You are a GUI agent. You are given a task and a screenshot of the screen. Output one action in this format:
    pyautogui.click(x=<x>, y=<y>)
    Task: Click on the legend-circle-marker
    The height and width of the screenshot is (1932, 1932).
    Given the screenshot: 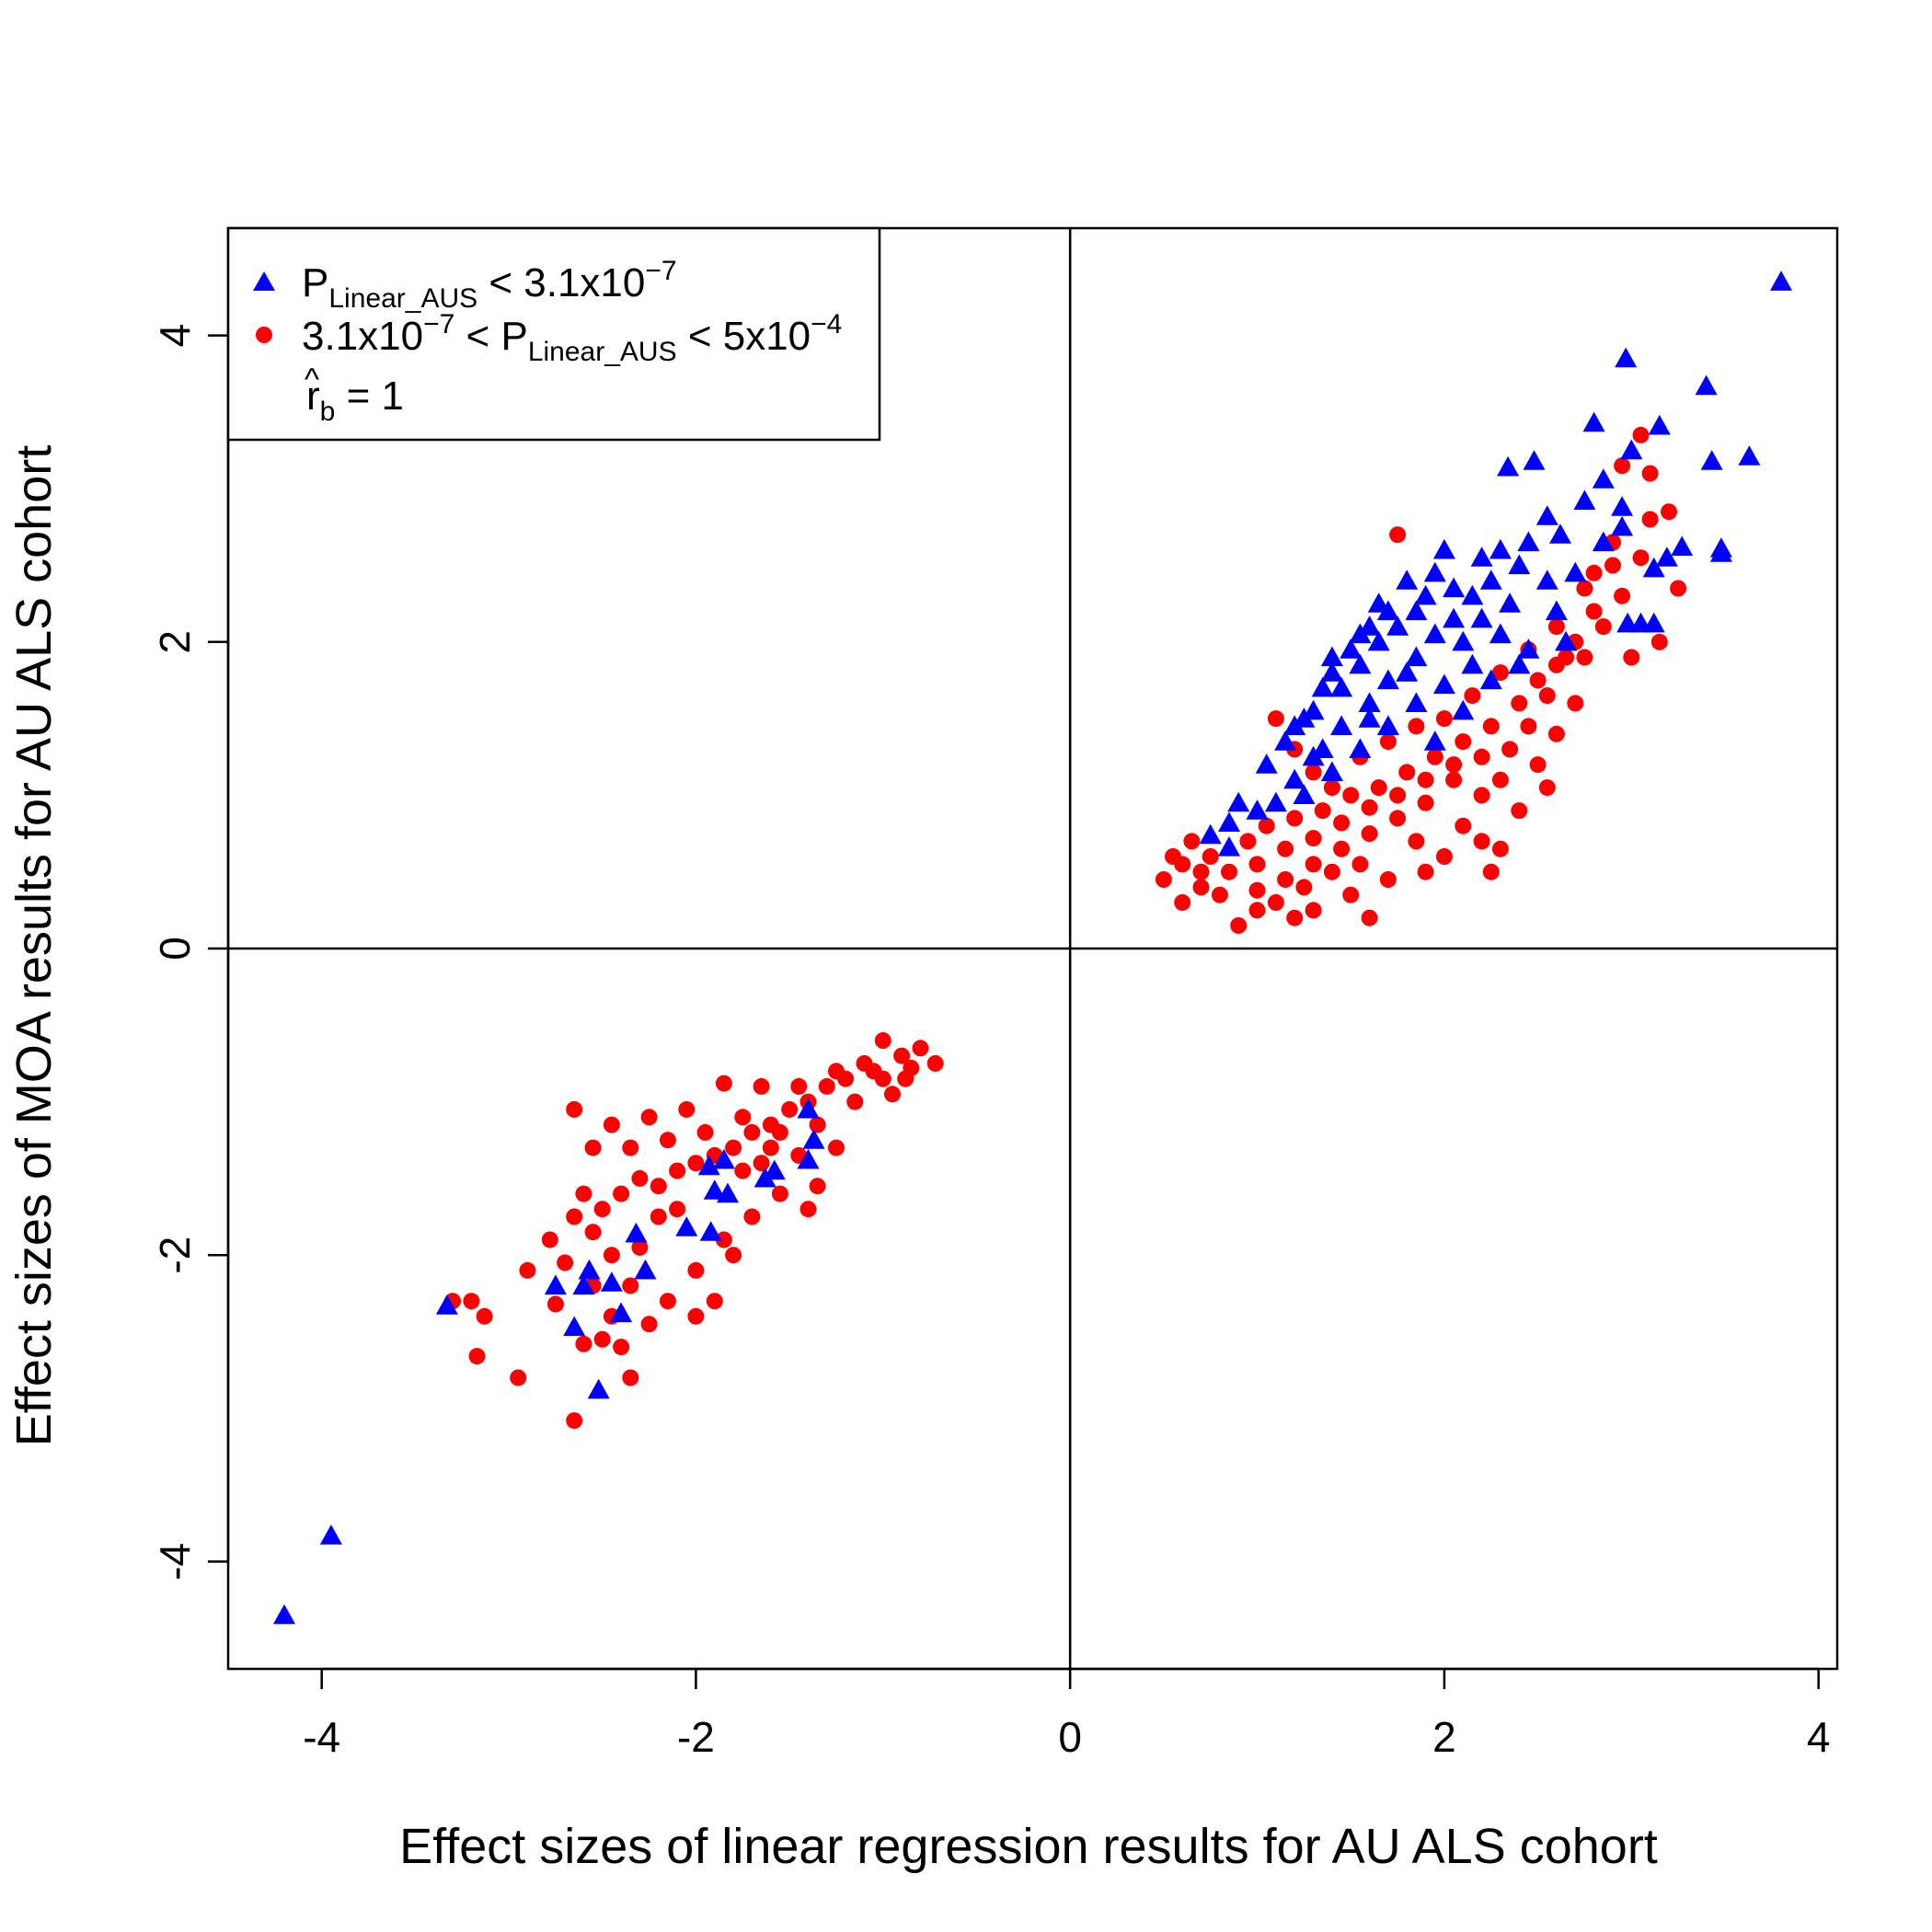 What is the action you would take?
    pyautogui.click(x=264, y=335)
    